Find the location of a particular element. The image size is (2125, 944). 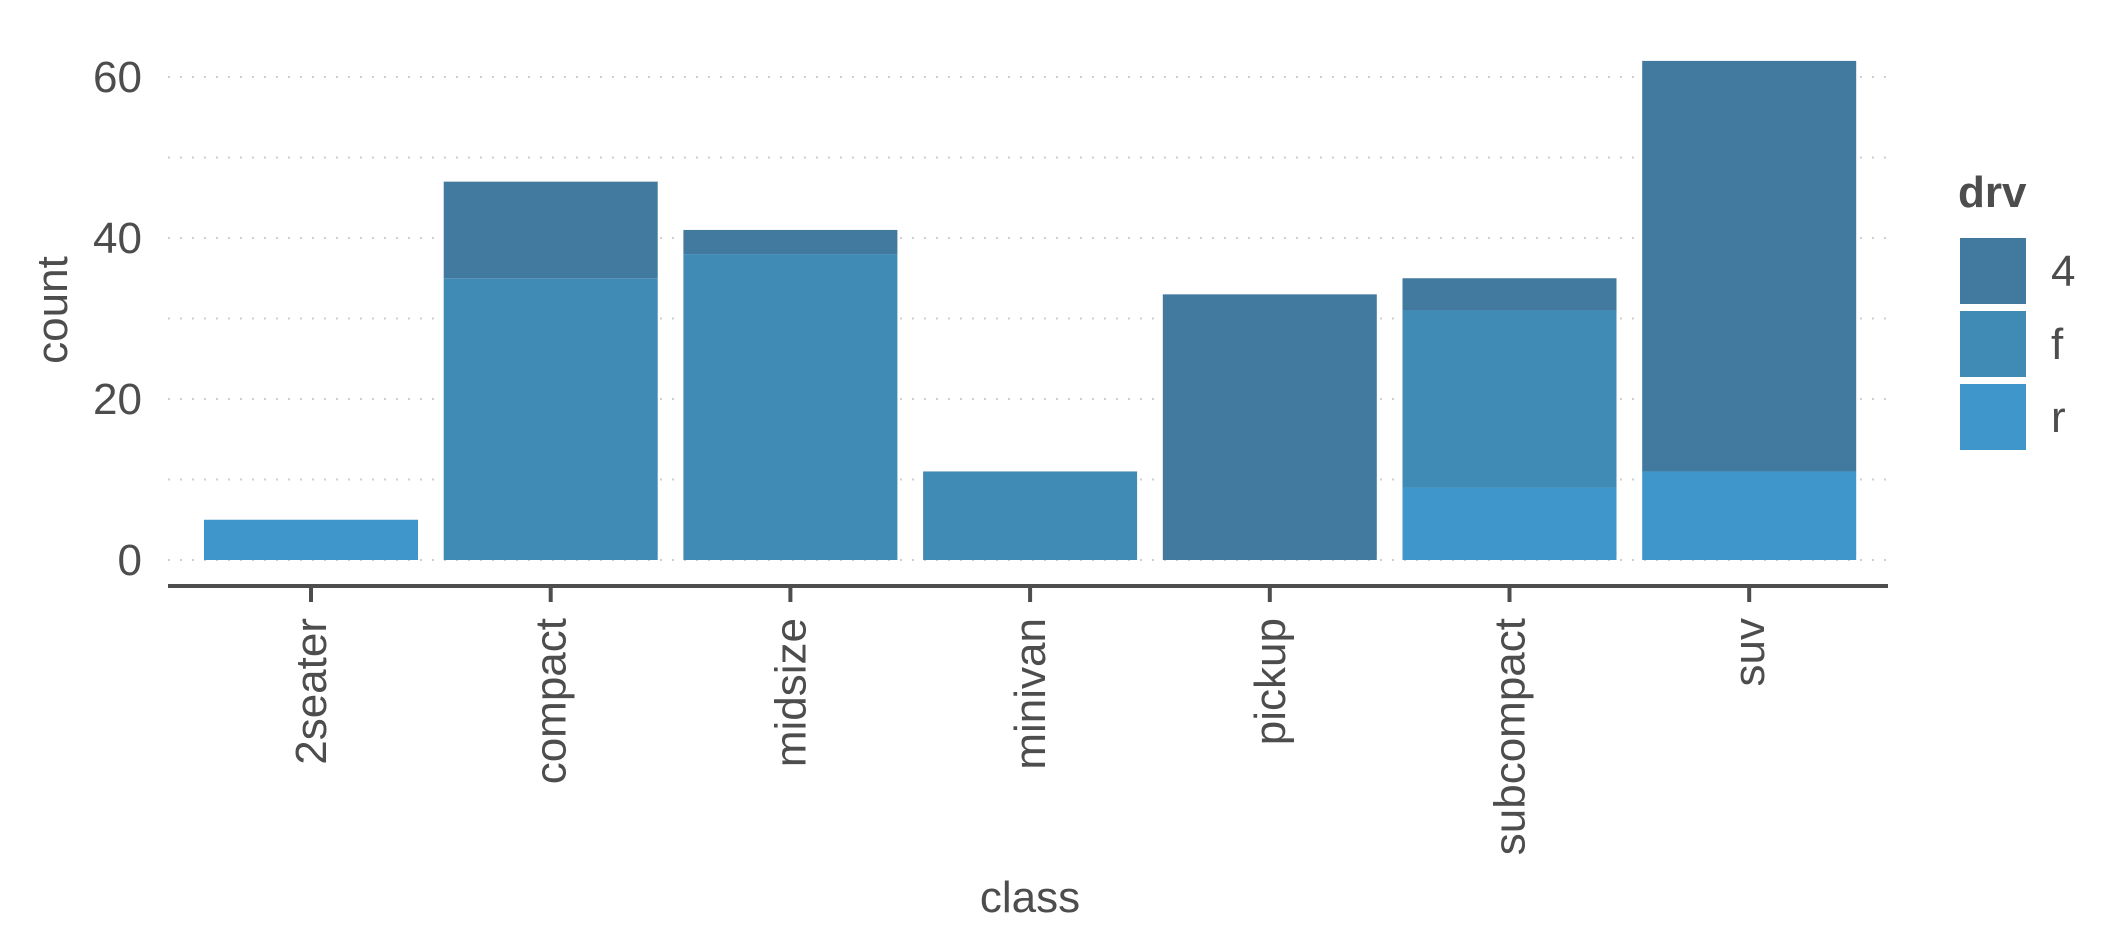

y-axis: 0 20 40 60 is located at coordinates (117, 319).